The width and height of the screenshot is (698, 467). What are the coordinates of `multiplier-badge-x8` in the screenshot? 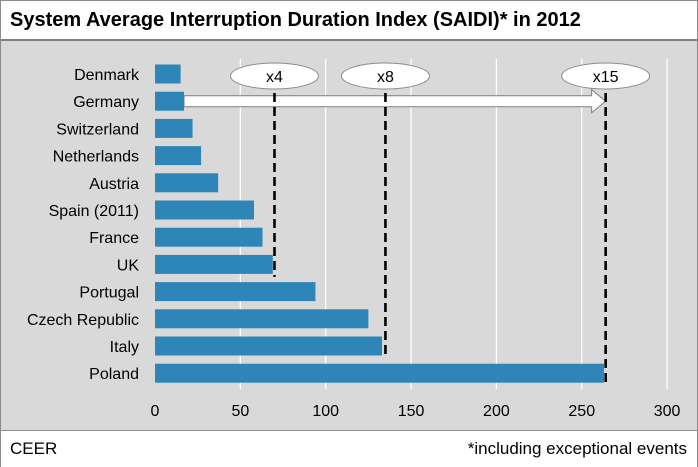 It's located at (385, 76).